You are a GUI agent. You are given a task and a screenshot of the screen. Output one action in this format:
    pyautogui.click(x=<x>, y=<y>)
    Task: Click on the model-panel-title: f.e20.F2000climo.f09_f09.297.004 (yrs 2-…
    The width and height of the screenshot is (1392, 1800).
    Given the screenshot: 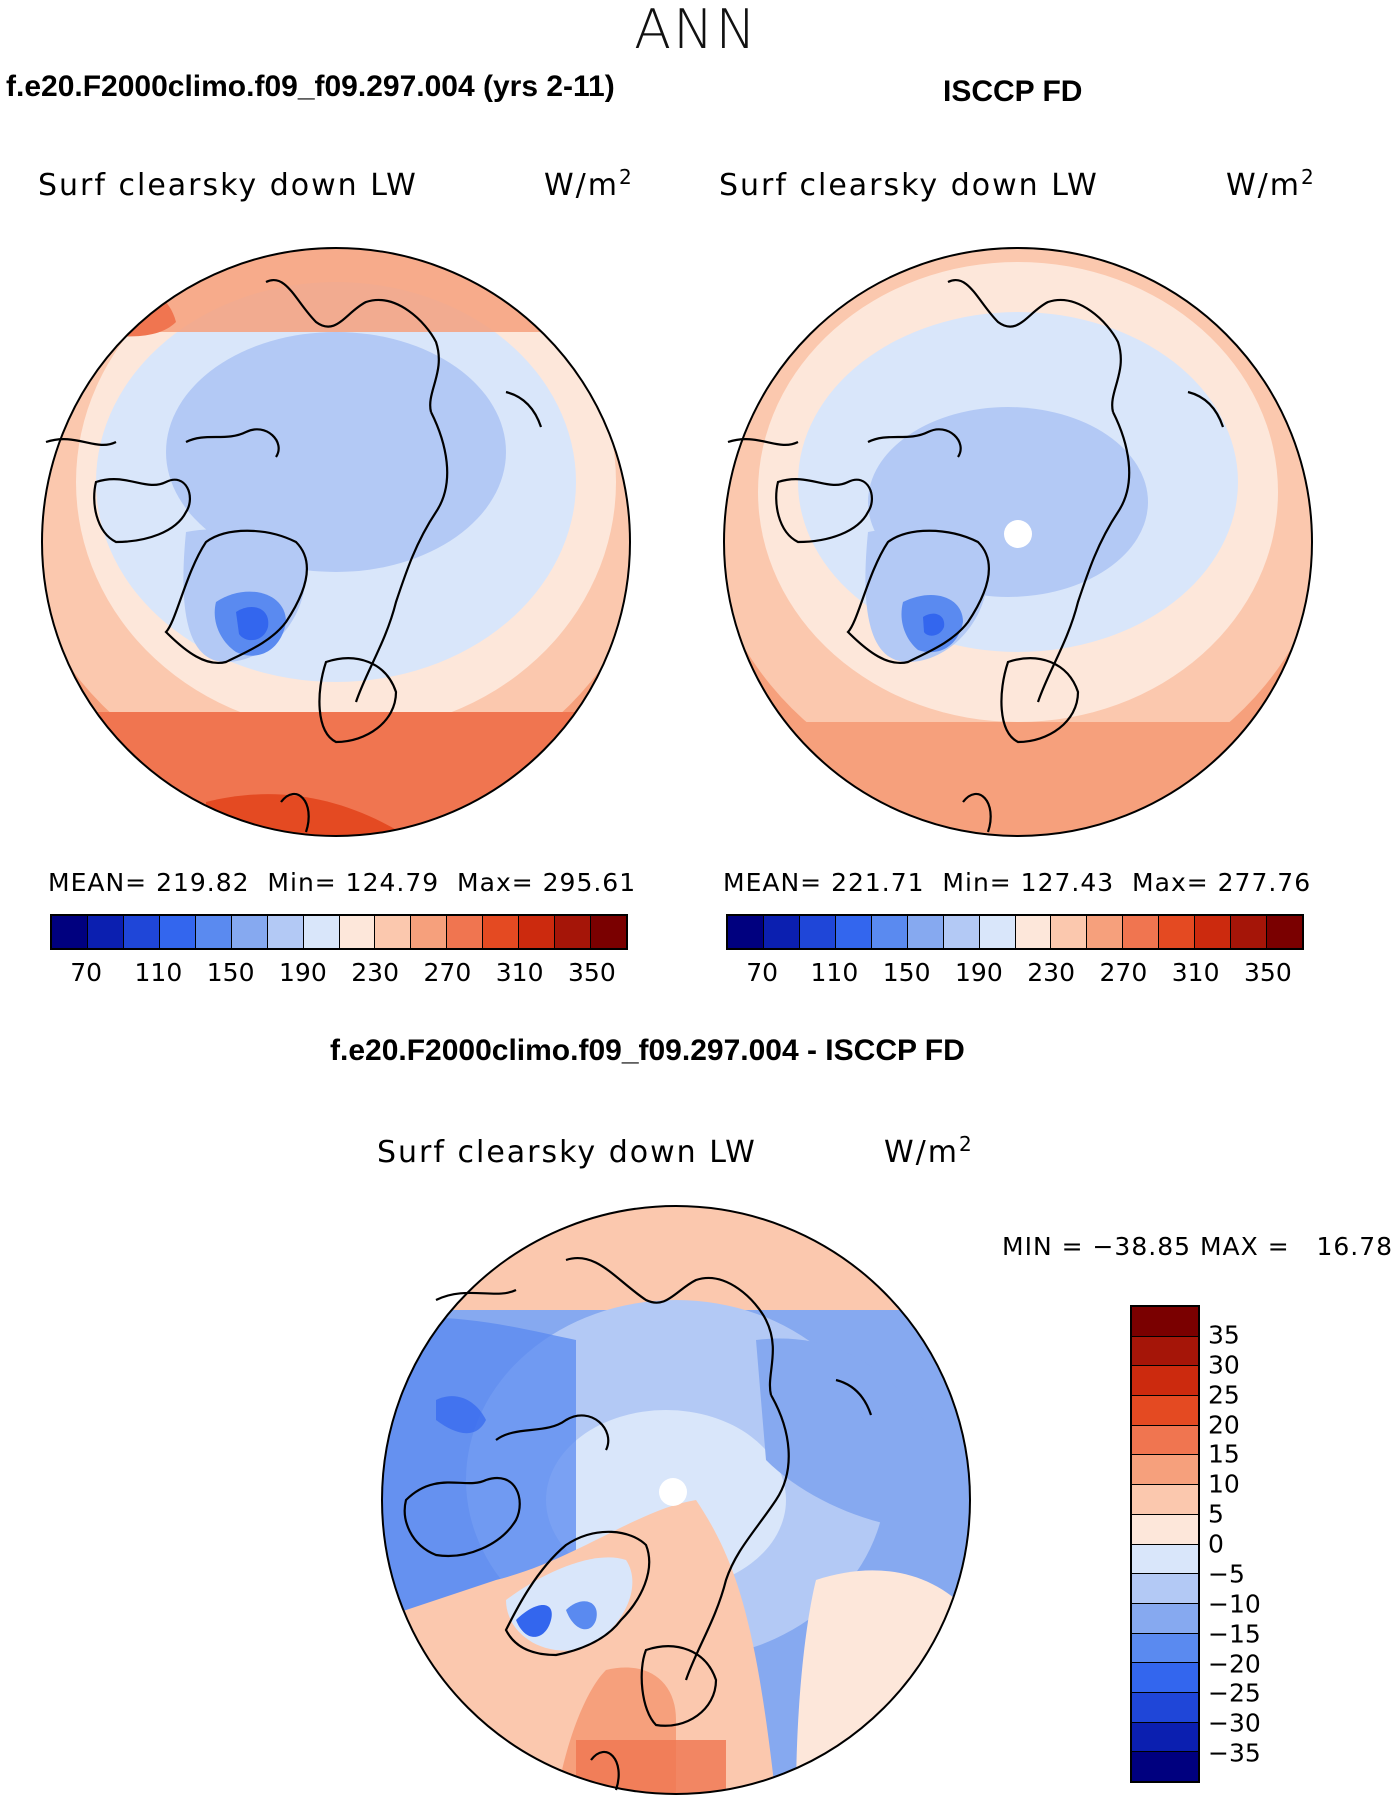 What is the action you would take?
    pyautogui.click(x=310, y=86)
    